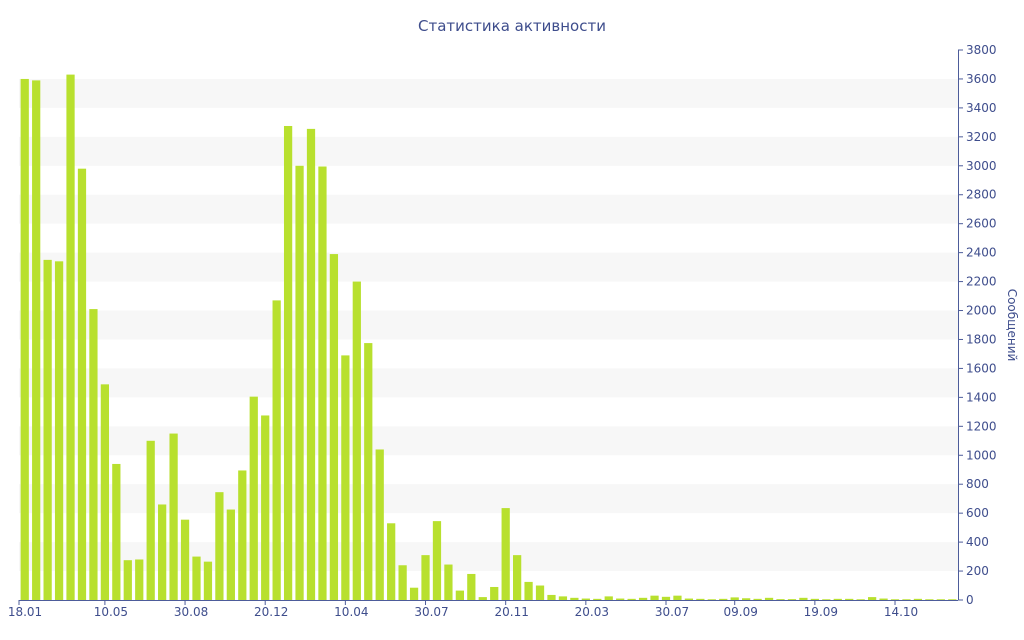 Image resolution: width=1024 pixels, height=640 pixels. I want to click on y-tick-label: 3200, so click(981, 137).